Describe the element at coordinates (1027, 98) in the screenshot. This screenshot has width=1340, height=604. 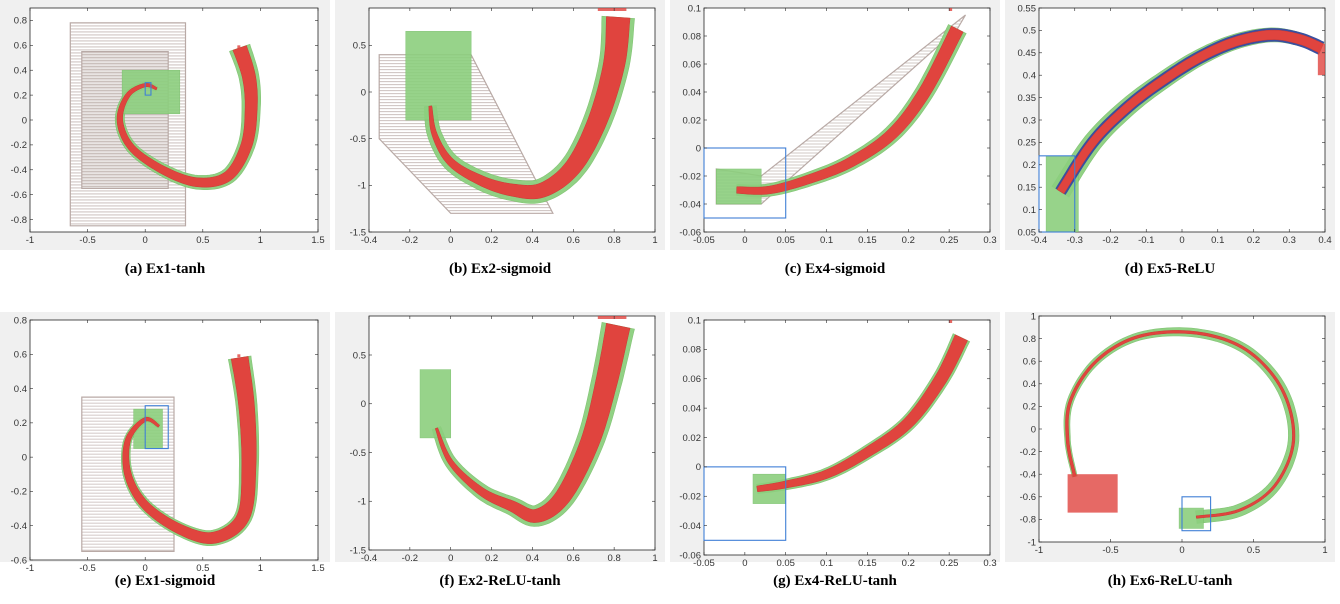
I see `y-tick-label: 0.35` at that location.